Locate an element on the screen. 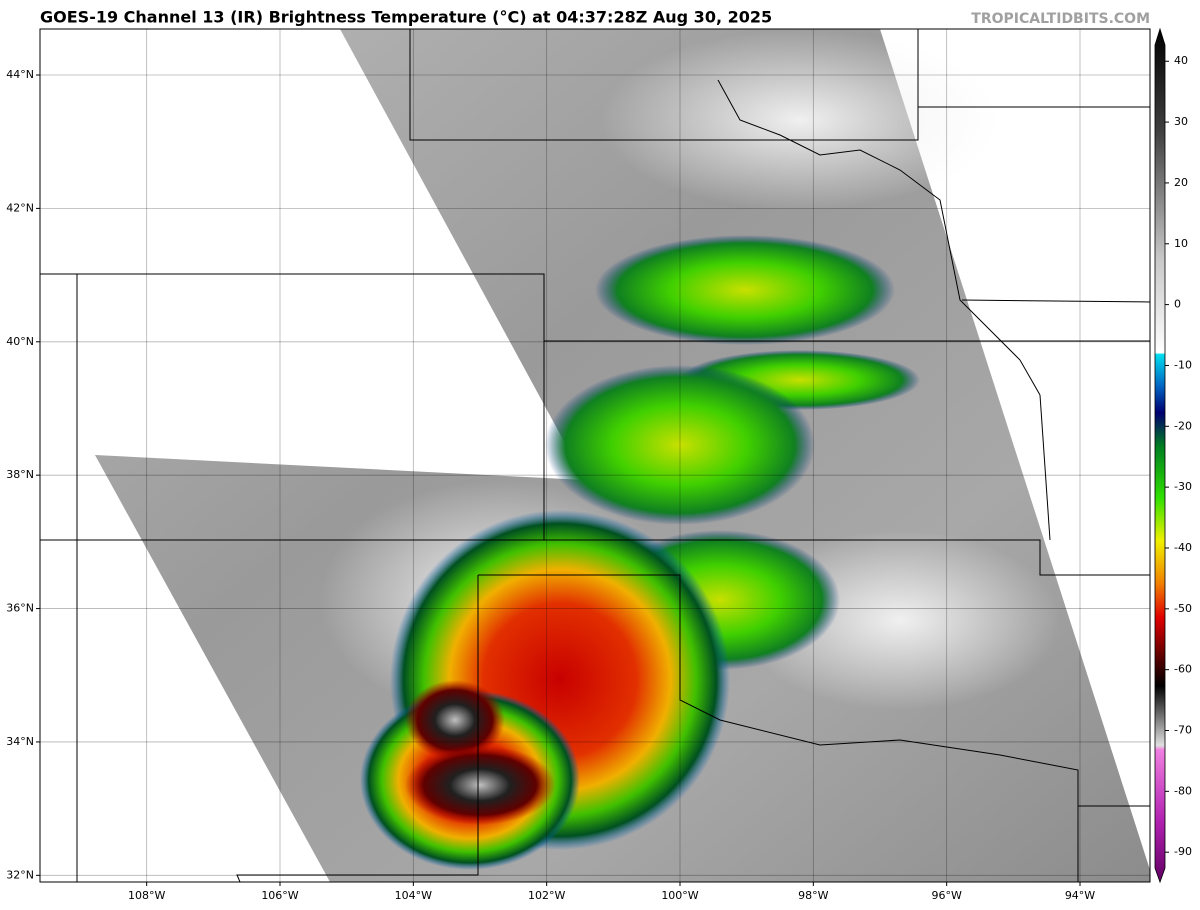 Image resolution: width=1200 pixels, height=910 pixels. colorbar-tick-label: -10 is located at coordinates (1183, 364).